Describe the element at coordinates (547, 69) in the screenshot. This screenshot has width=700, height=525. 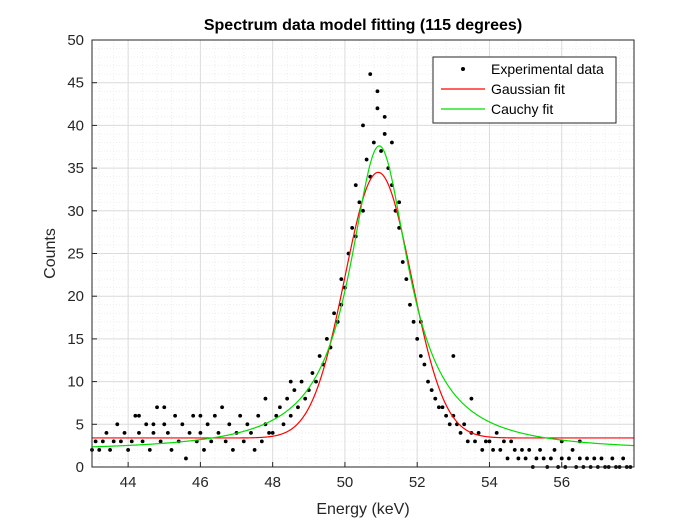
I see `legend-label: Experimental data` at that location.